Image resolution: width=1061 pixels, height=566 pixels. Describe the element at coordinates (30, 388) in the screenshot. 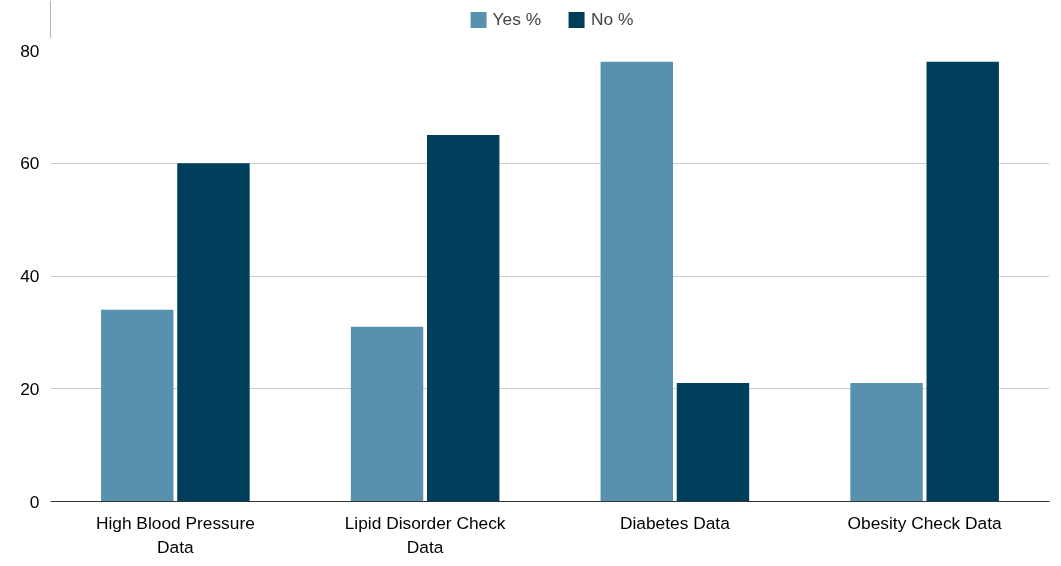

I see `y-tick-label: 20` at that location.